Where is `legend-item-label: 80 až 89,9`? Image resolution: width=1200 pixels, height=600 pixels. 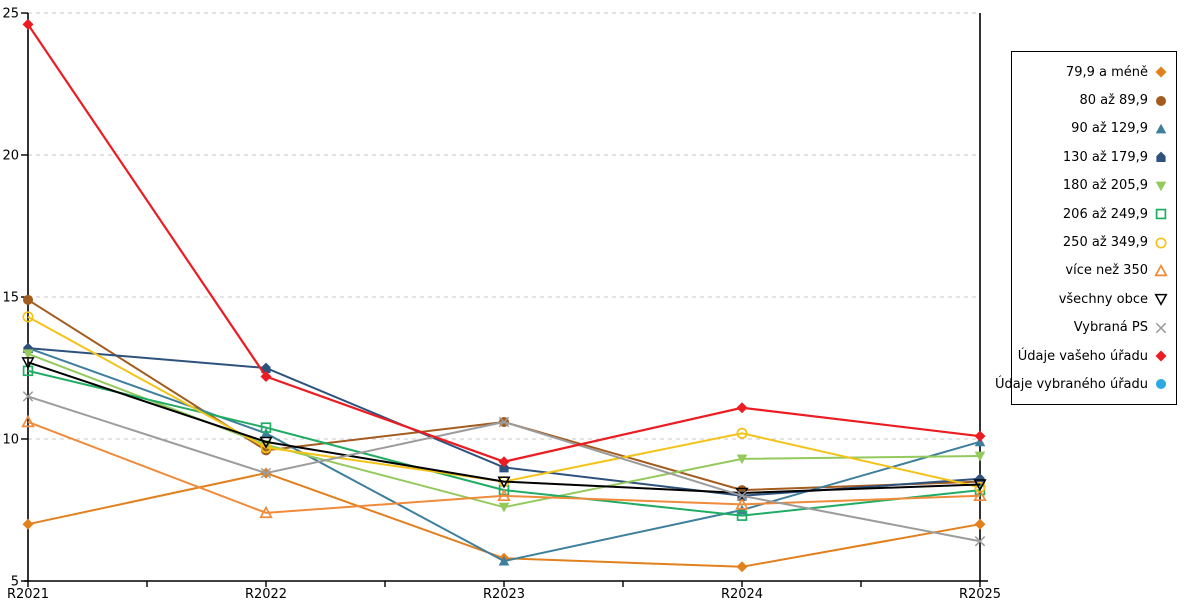 legend-item-label: 80 až 89,9 is located at coordinates (1113, 101).